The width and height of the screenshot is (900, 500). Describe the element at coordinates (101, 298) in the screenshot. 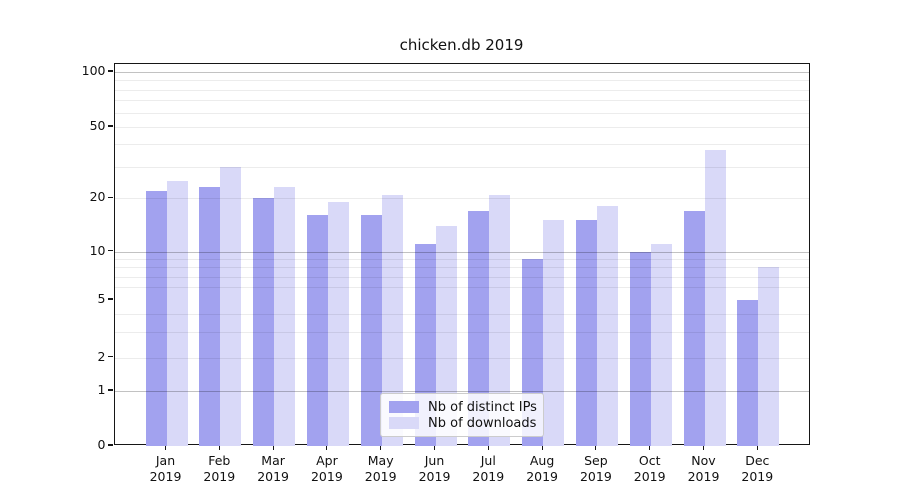

I see `y-tick-label-5: 5` at that location.